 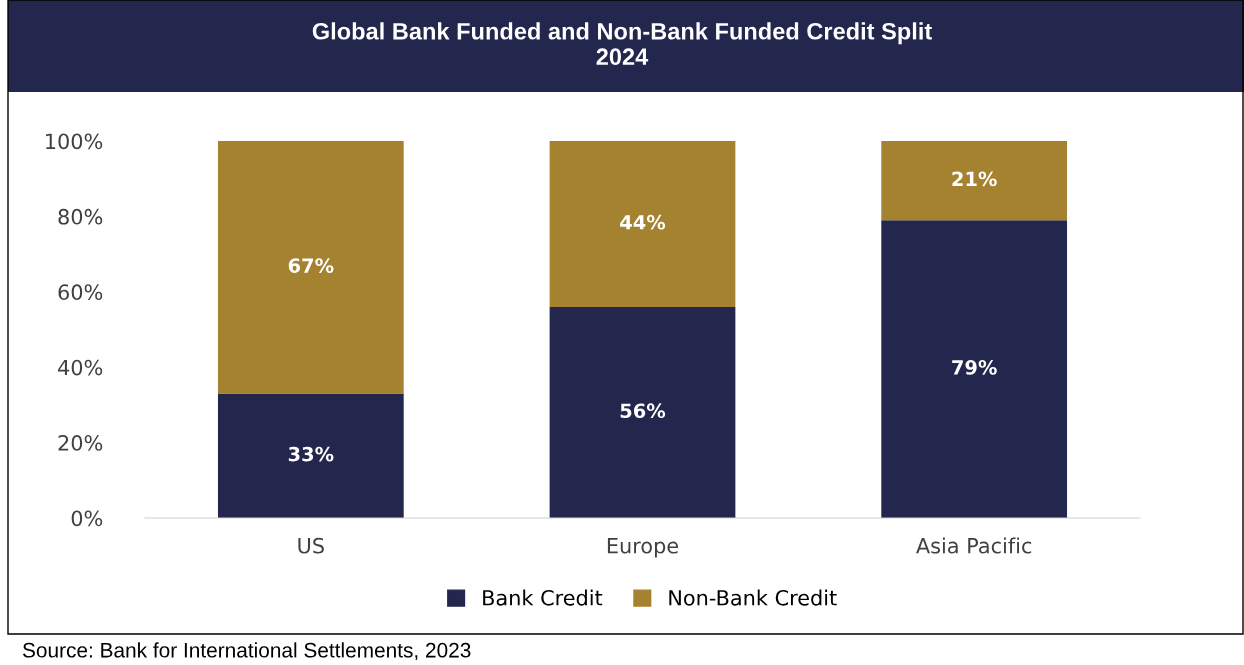 I want to click on x-tick-label: Europe, so click(x=643, y=548).